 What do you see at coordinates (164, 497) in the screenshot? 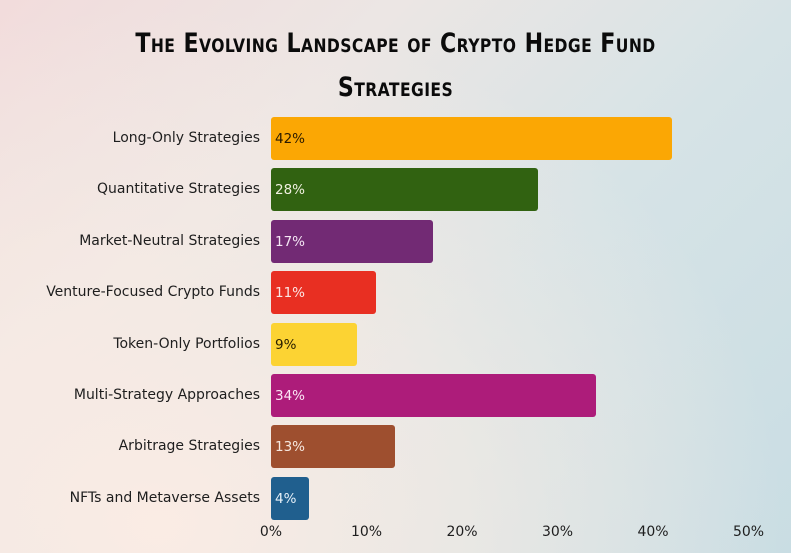
I see `category-label: NFTs and Metaverse Assets` at bounding box center [164, 497].